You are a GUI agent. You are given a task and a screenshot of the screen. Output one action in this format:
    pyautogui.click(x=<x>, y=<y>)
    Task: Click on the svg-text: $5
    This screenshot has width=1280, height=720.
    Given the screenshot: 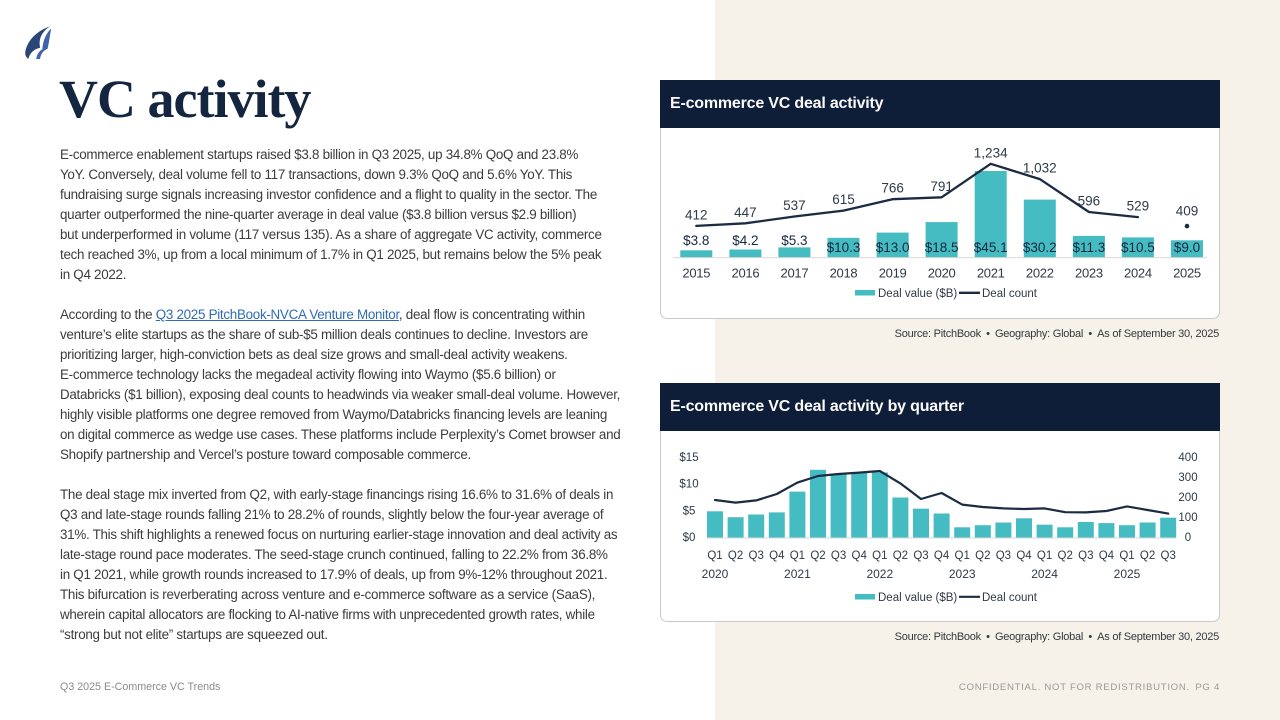 What is the action you would take?
    pyautogui.click(x=689, y=511)
    